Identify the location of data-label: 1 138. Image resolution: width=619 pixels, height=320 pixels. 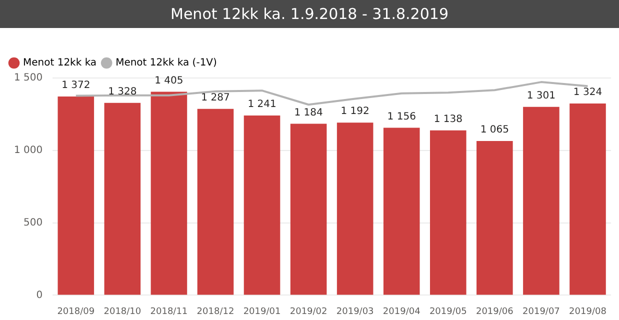
(448, 120).